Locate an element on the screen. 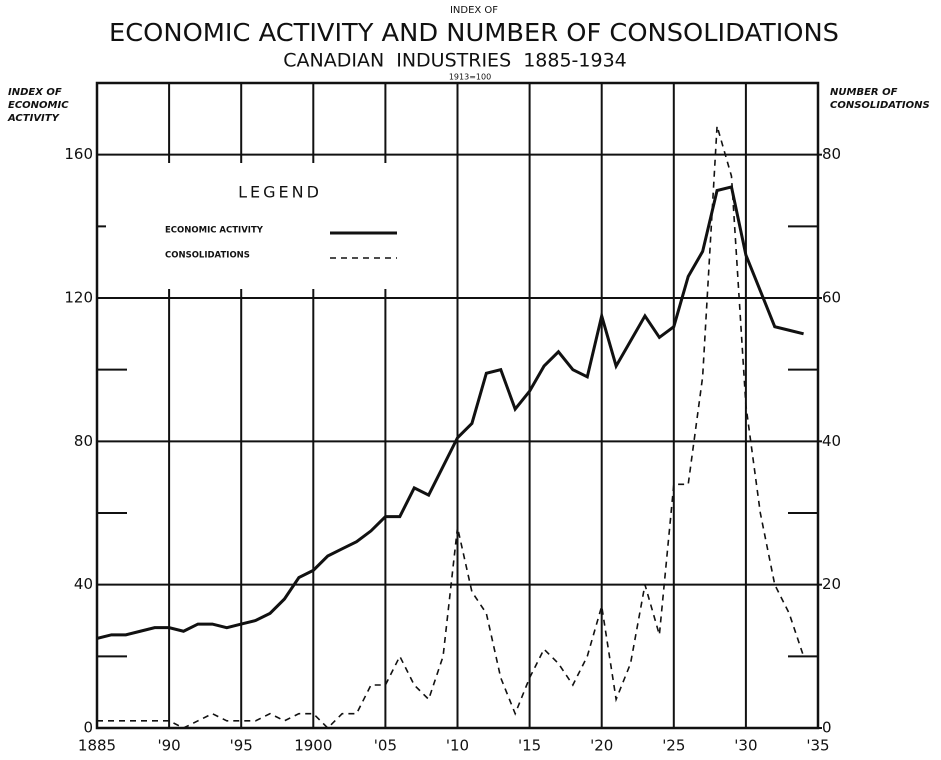 The height and width of the screenshot is (760, 941). y-axis-label: INDEX OF is located at coordinates (35, 92).